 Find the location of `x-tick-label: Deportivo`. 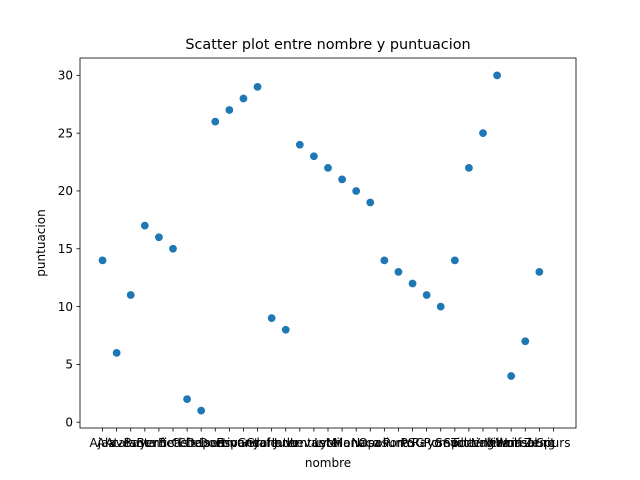

x-tick-label: Deportivo is located at coordinates (215, 443).